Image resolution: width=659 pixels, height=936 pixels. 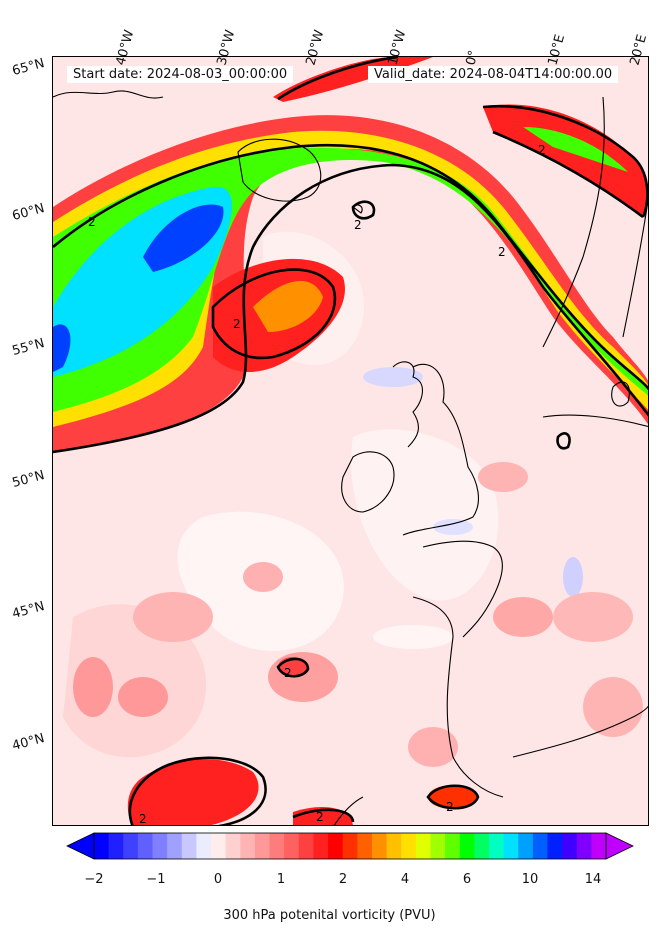 What do you see at coordinates (573, 222) in the screenshot?
I see `norway-coast` at bounding box center [573, 222].